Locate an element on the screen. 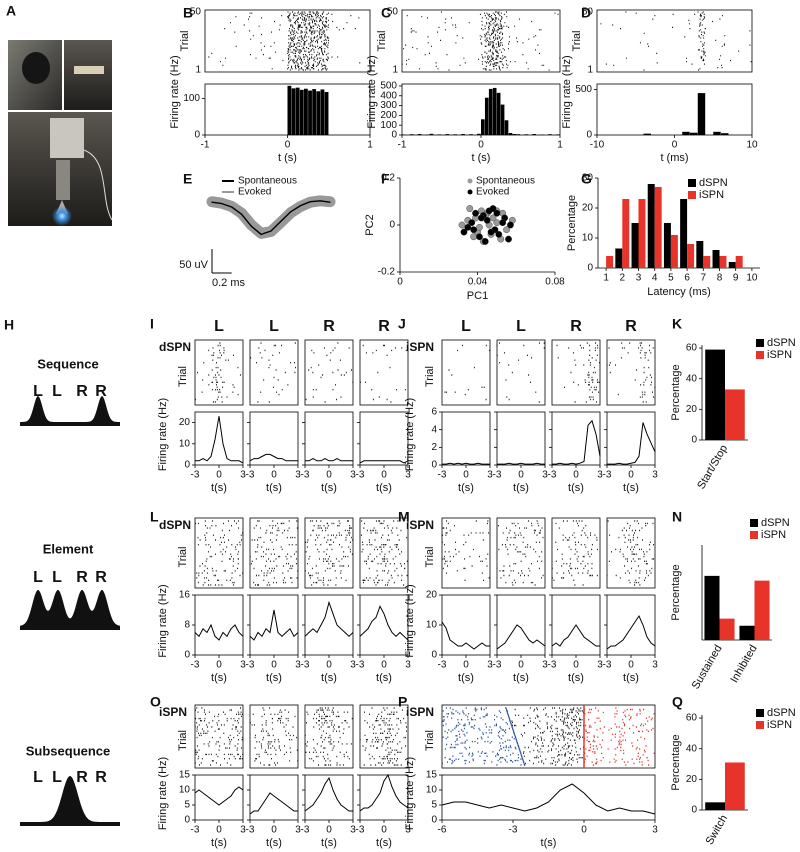 The image size is (800, 852). legend-label: Evoked is located at coordinates (492, 192).